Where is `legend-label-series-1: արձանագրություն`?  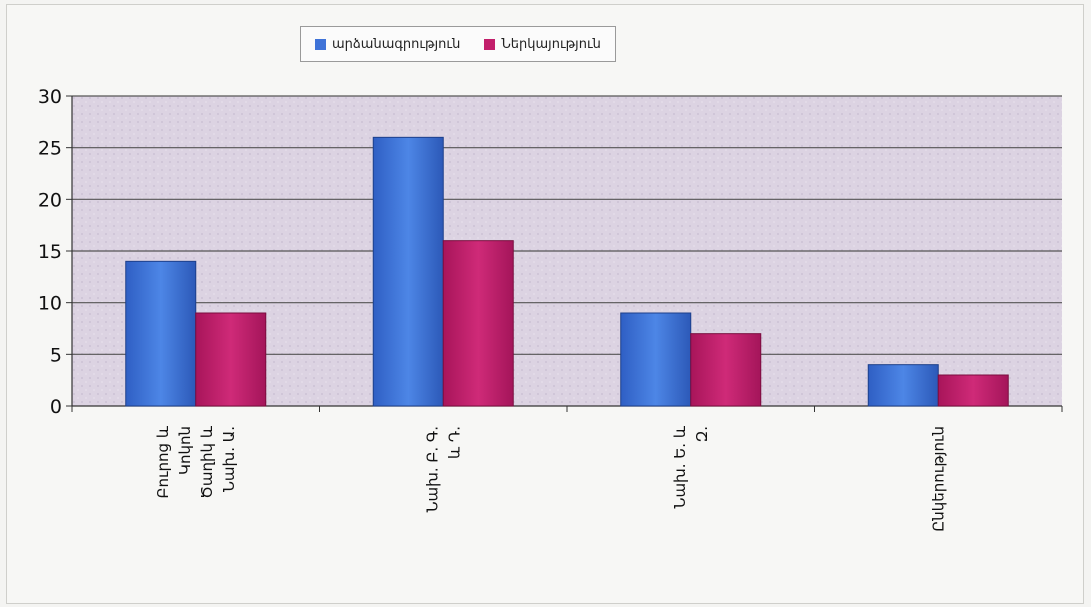 legend-label-series-1: արձանագրություն is located at coordinates (396, 44).